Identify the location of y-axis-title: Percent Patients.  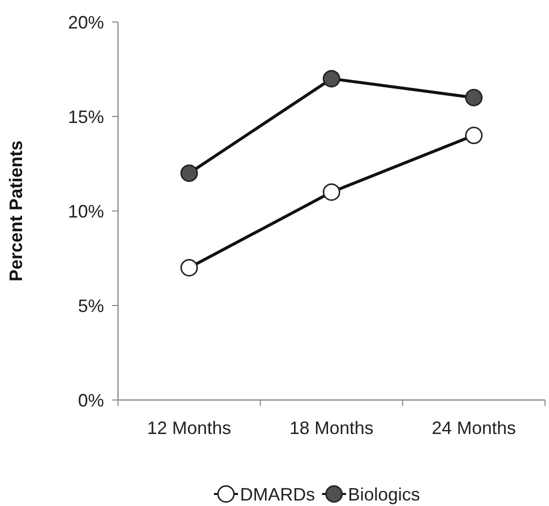
(16, 211).